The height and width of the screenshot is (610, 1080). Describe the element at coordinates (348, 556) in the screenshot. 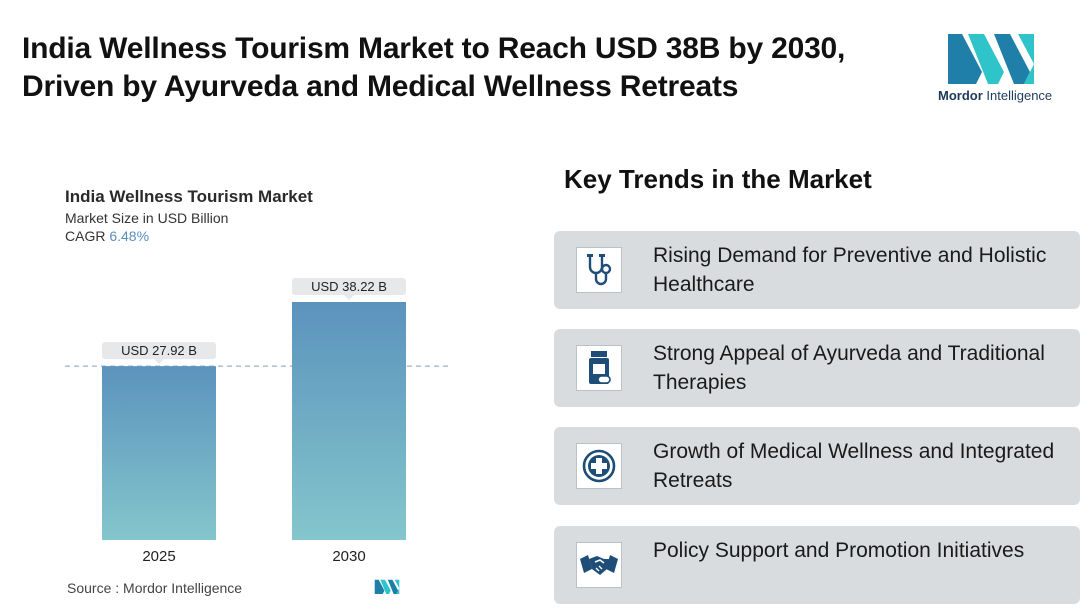

I see `x-tick-label: 2030` at that location.